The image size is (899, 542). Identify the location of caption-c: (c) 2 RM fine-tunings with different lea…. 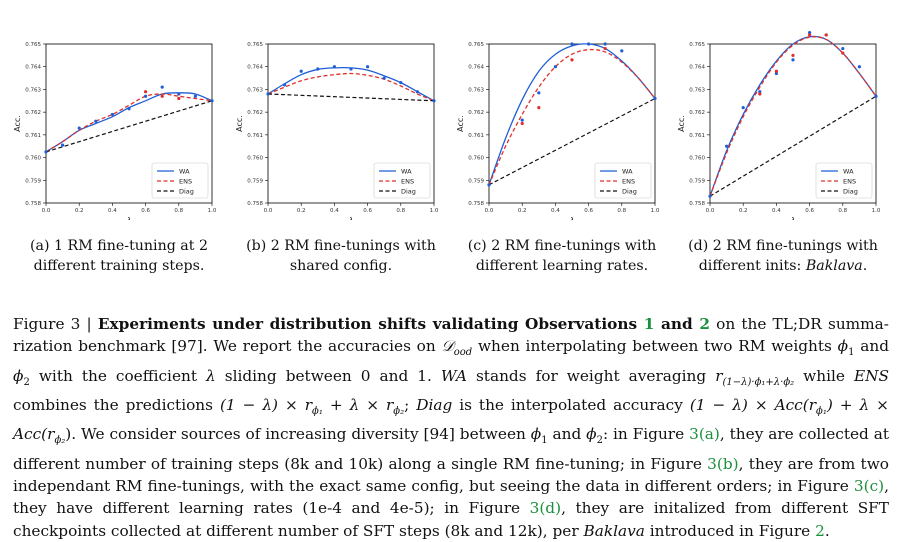
(562, 256).